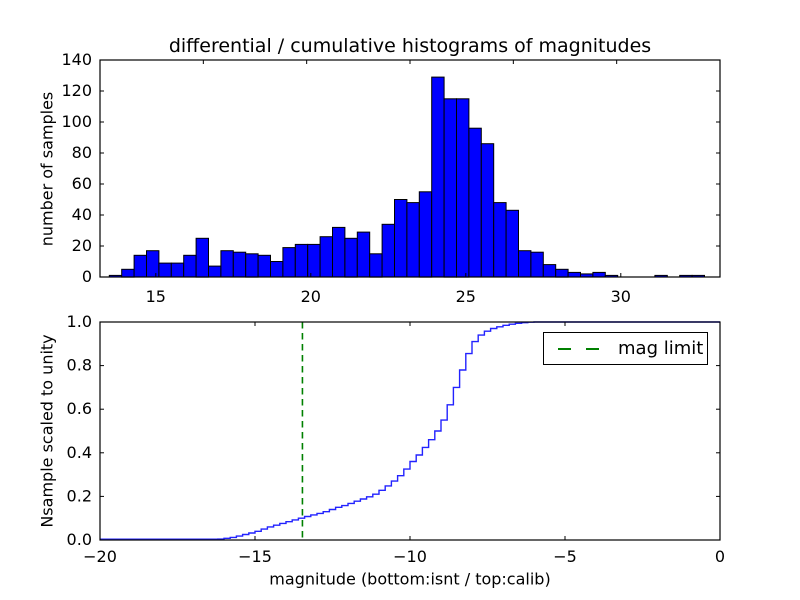 The height and width of the screenshot is (600, 800). What do you see at coordinates (79, 495) in the screenshot?
I see `y-tick-label: 0.2` at bounding box center [79, 495].